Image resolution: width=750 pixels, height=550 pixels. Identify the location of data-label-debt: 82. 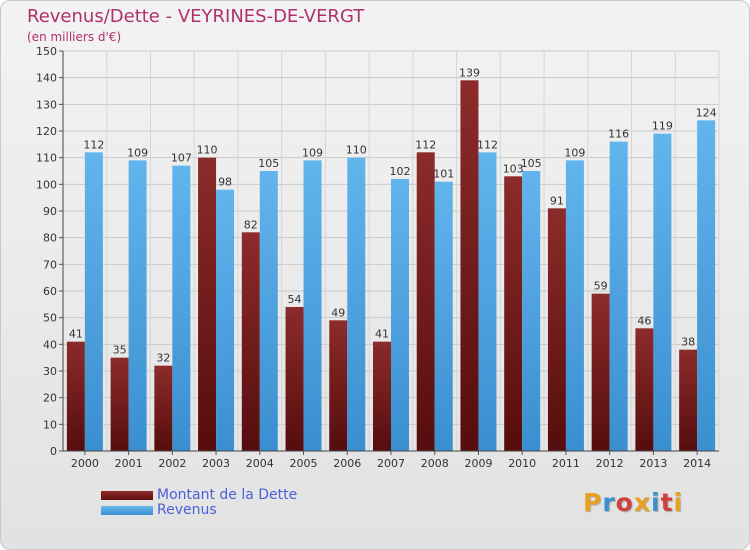
(251, 224).